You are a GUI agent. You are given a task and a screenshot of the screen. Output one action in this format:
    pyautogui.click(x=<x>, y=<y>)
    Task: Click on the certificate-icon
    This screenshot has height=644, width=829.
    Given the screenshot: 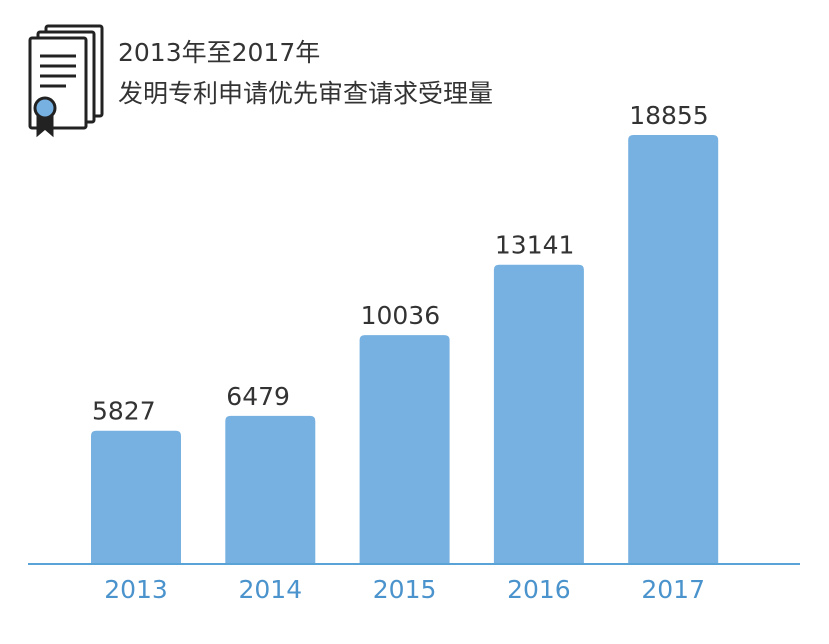 What is the action you would take?
    pyautogui.click(x=66, y=81)
    